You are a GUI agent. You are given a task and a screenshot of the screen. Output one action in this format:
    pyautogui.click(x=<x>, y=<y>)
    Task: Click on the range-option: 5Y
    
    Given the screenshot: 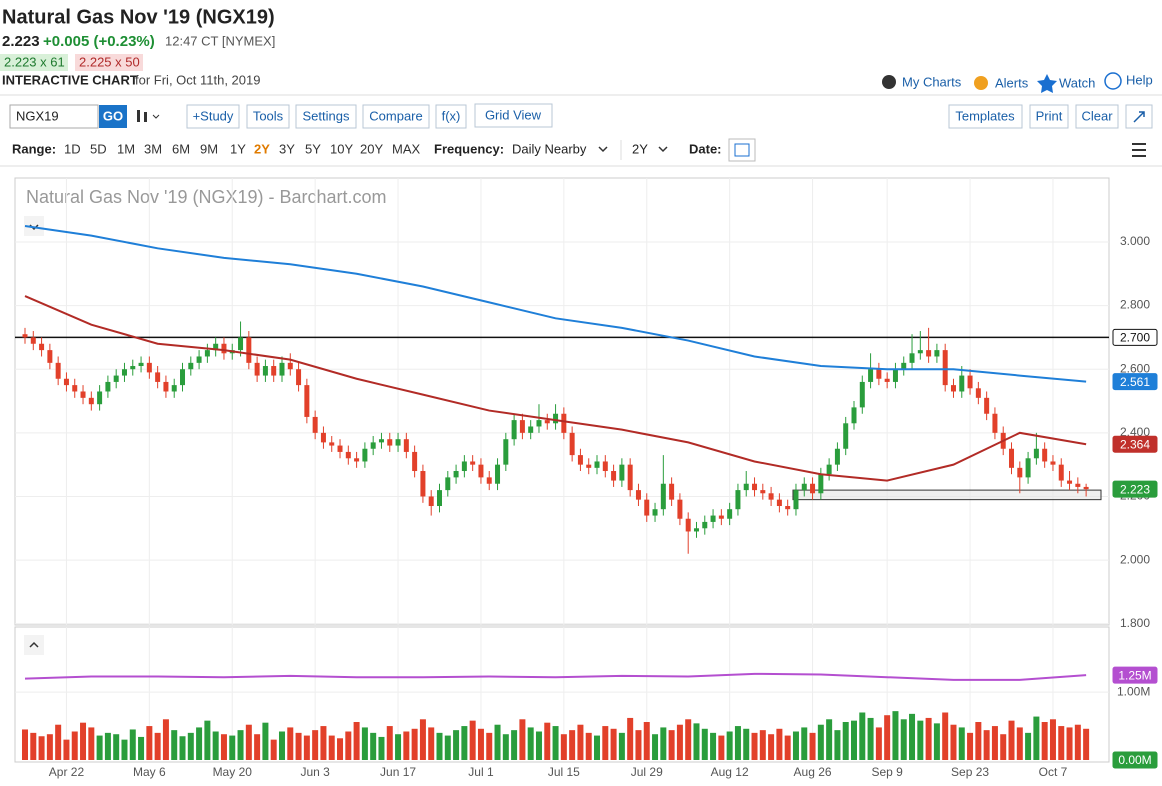 What is the action you would take?
    pyautogui.click(x=313, y=148)
    